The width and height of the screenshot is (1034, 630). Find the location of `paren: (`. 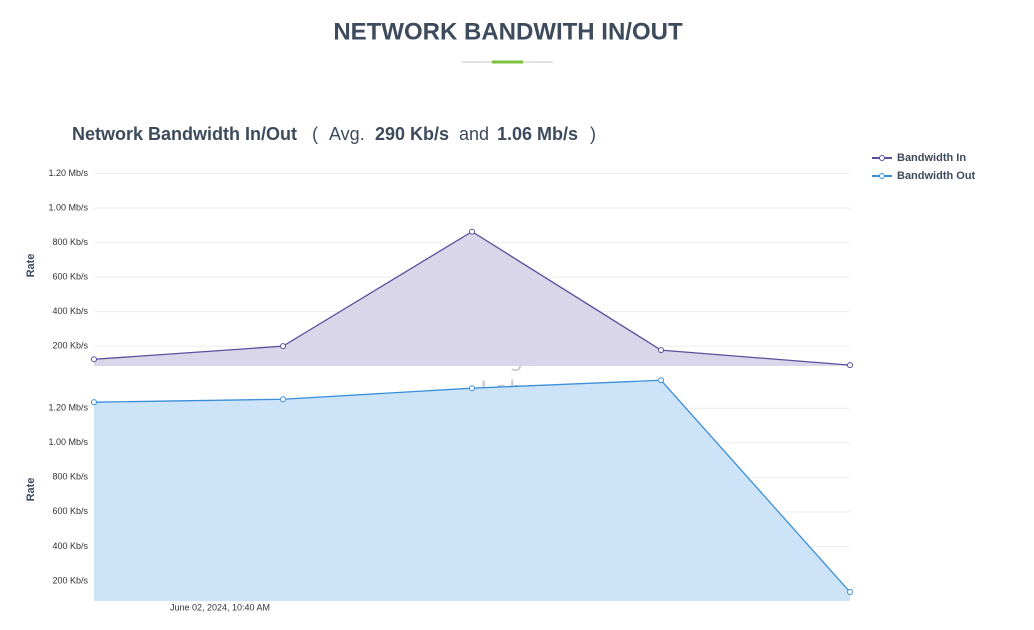

paren: ( is located at coordinates (315, 134).